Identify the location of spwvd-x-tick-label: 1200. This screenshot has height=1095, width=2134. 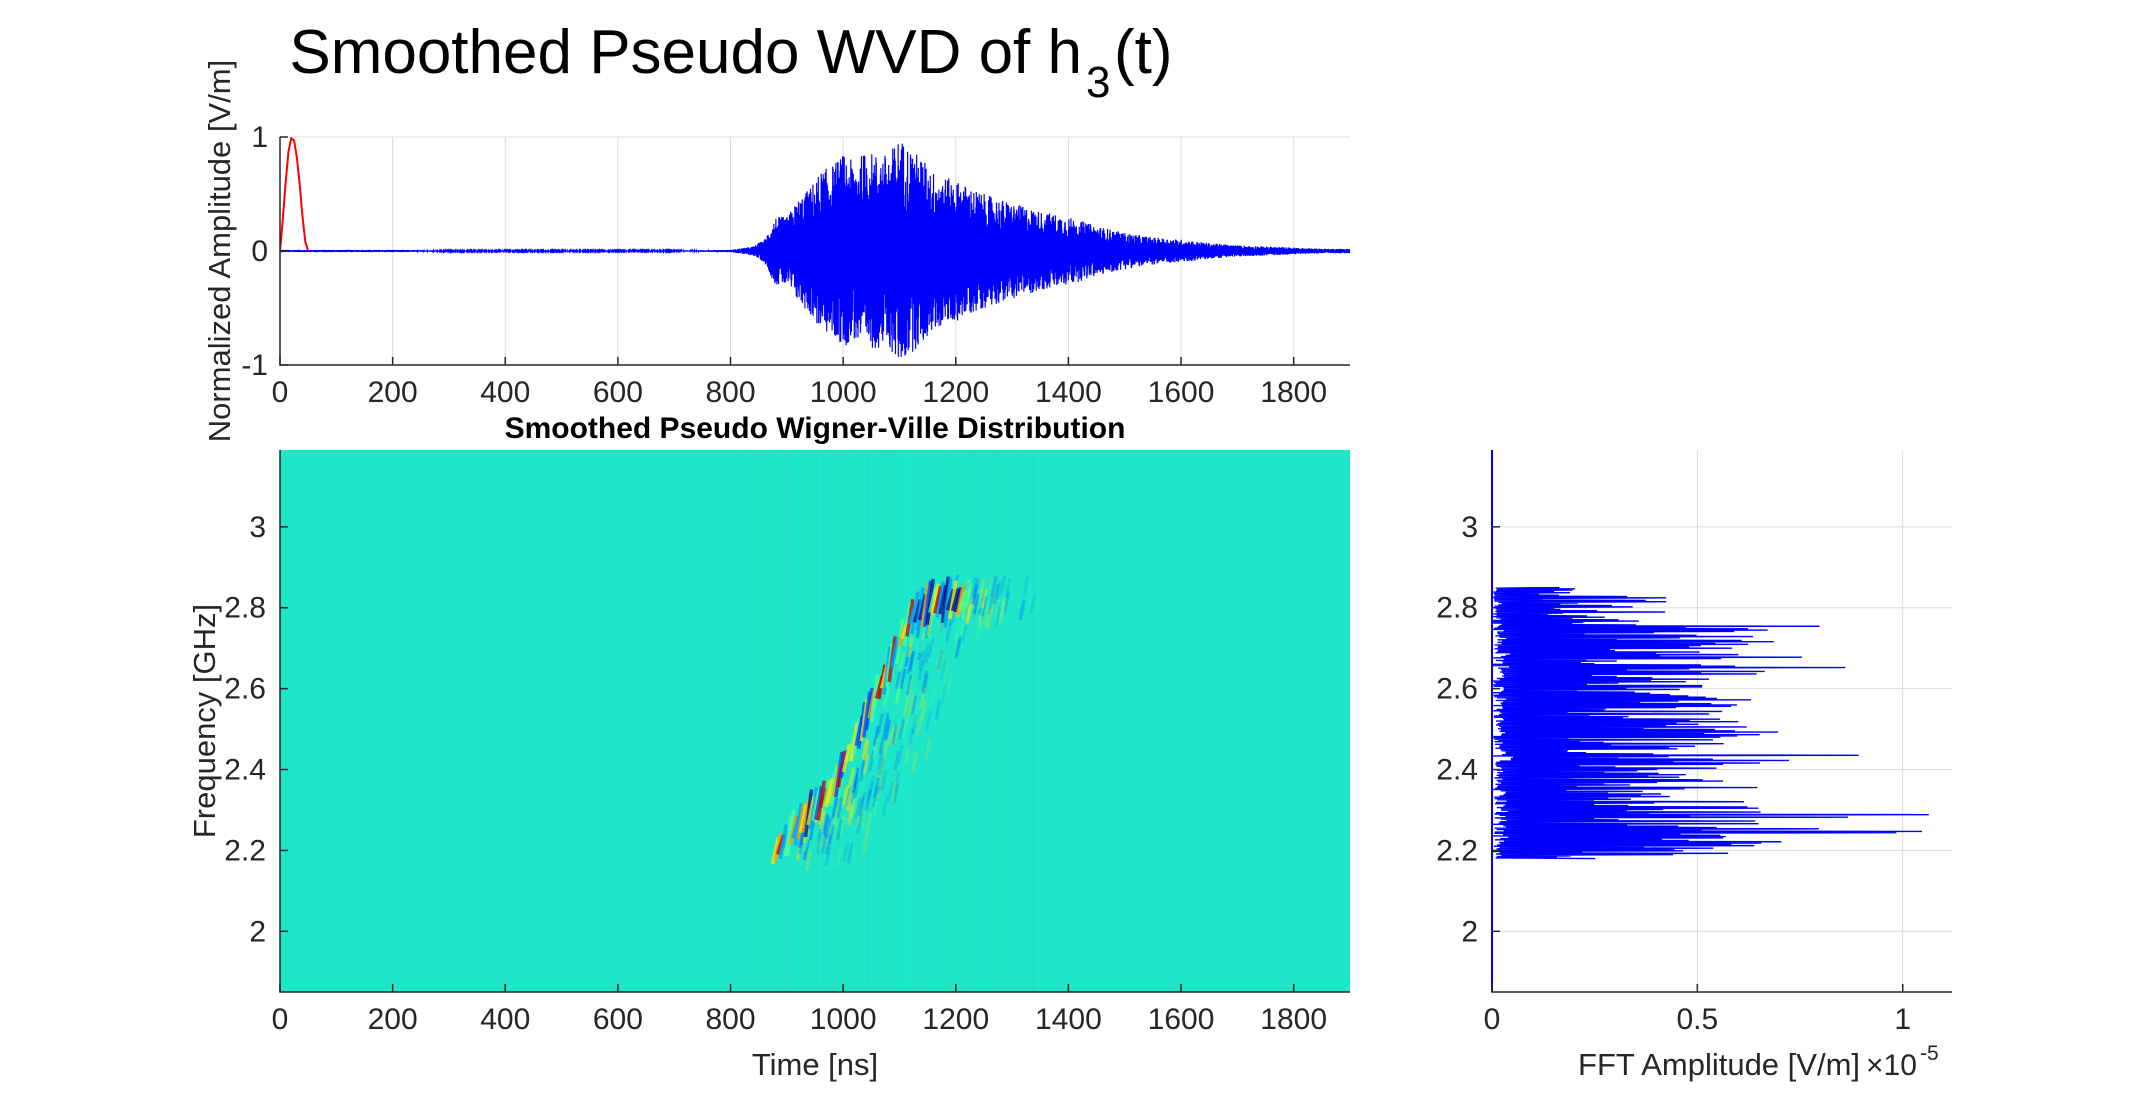
(955, 1019).